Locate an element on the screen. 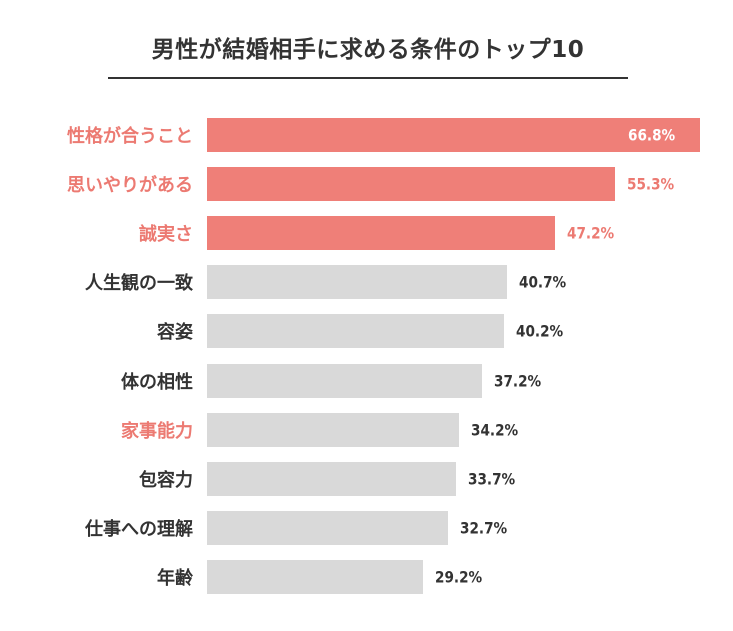 Image resolution: width=733 pixels, height=631 pixels. category-label: 性格が合うこと is located at coordinates (130, 136).